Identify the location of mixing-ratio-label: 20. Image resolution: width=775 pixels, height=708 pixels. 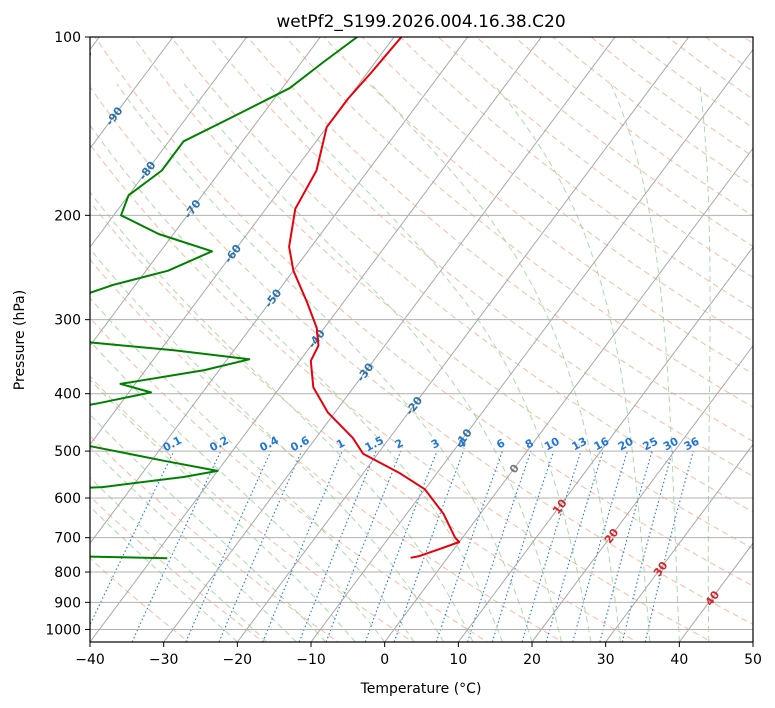
(626, 444).